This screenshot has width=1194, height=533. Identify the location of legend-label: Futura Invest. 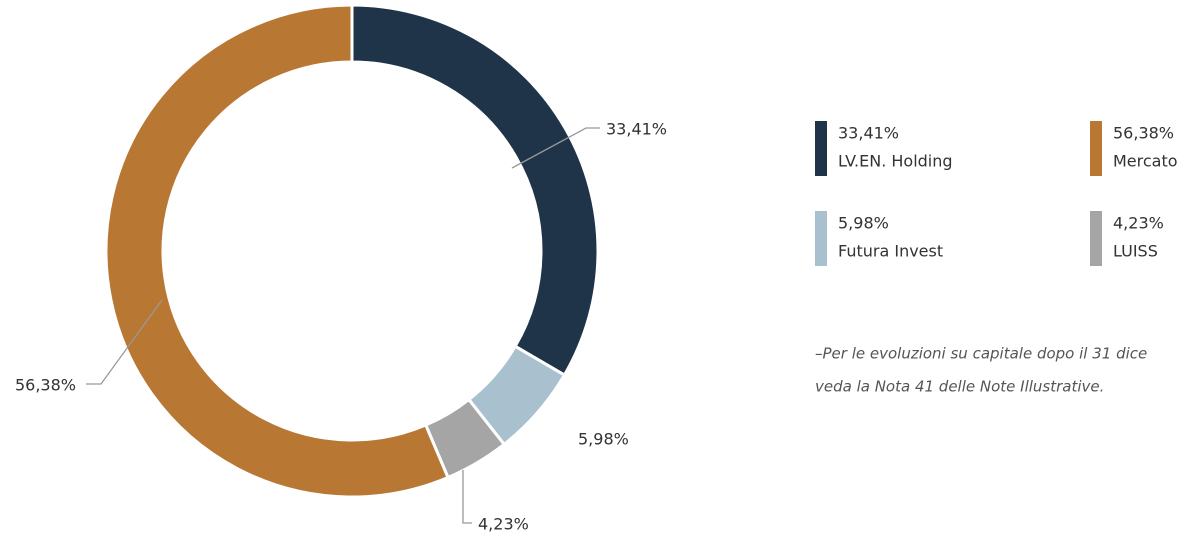
(890, 251).